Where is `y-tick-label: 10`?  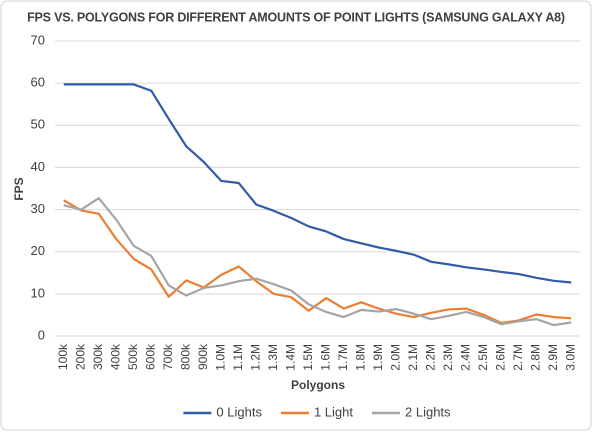
y-tick-label: 10 is located at coordinates (38, 292).